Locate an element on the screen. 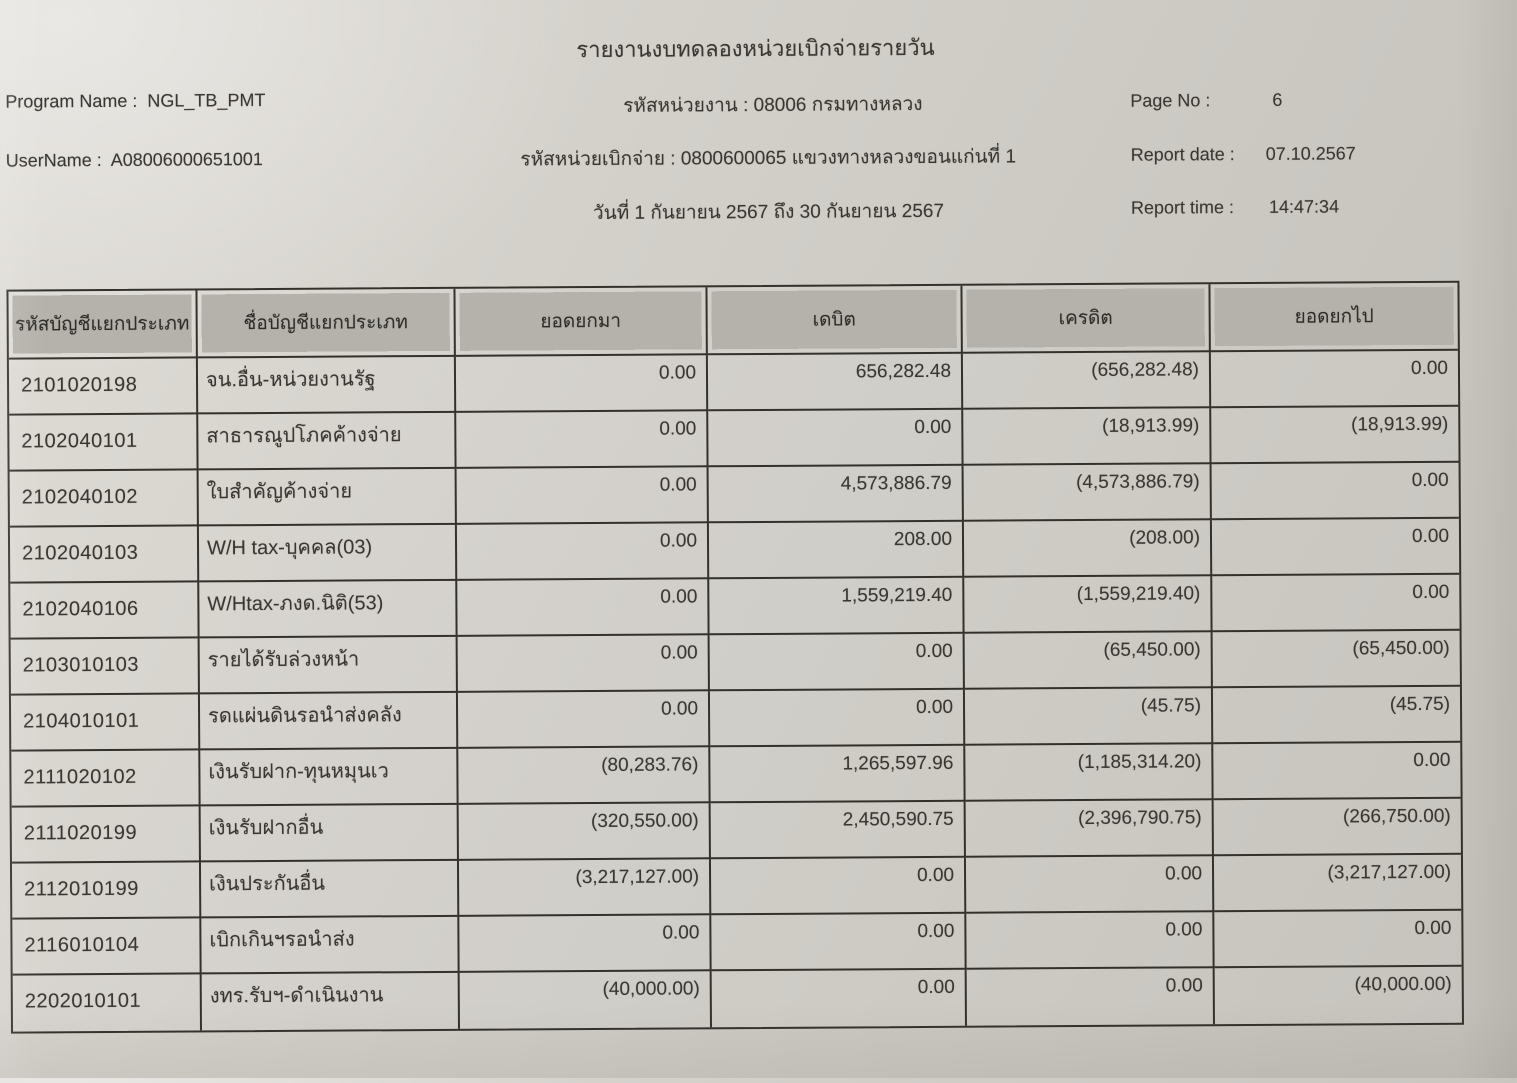  cell-name: W/H tax-บุคคล(03) is located at coordinates (328, 553).